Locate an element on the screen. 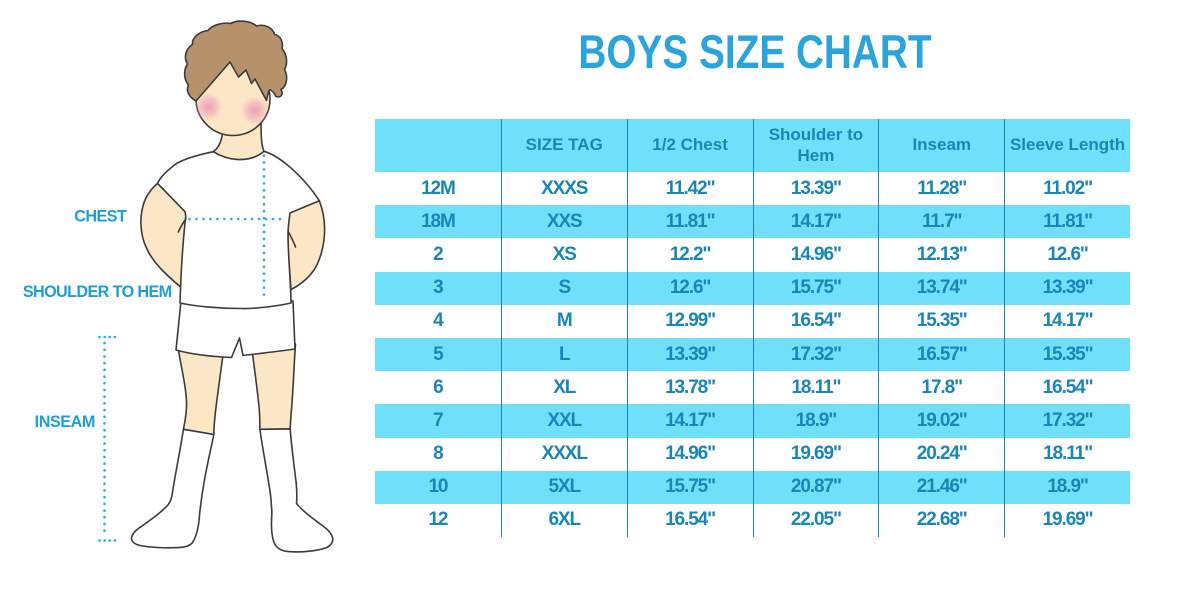 This screenshot has width=1200, height=600. svg-text: CHEST is located at coordinates (100, 216).